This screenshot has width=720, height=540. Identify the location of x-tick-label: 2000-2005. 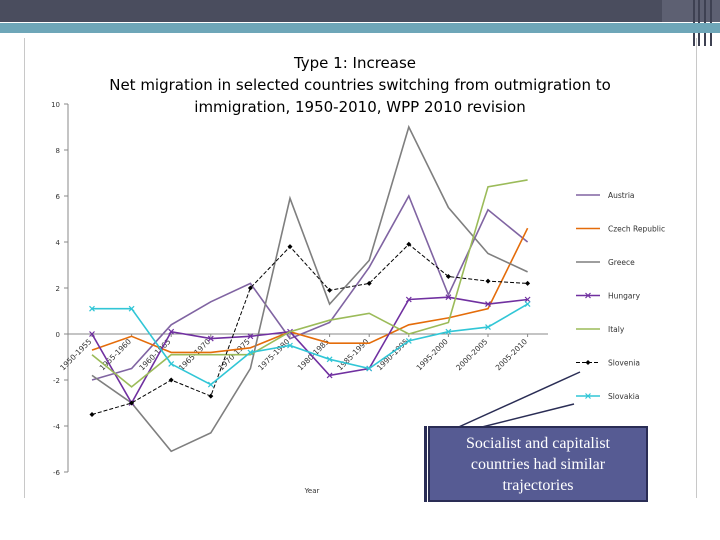
(471, 354).